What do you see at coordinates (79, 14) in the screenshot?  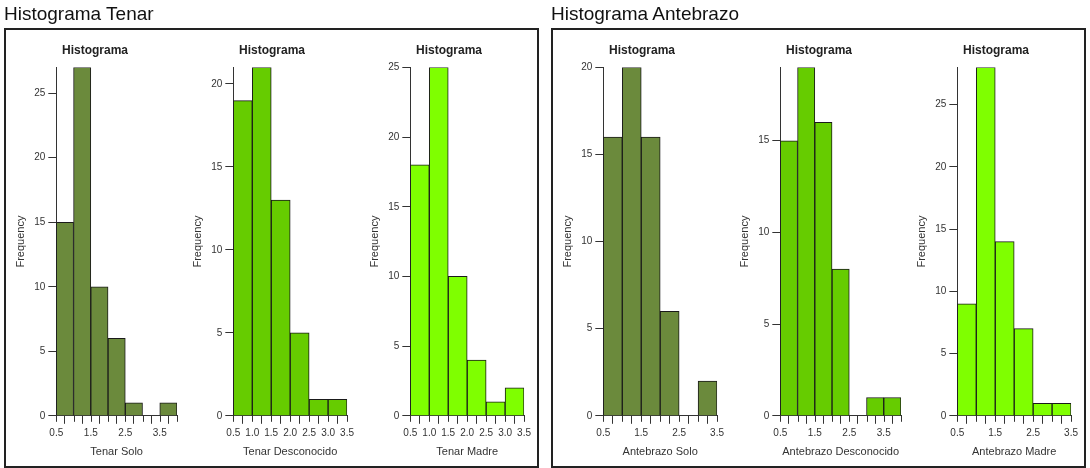 I see `chart-subtitle: Histograma Tenar` at bounding box center [79, 14].